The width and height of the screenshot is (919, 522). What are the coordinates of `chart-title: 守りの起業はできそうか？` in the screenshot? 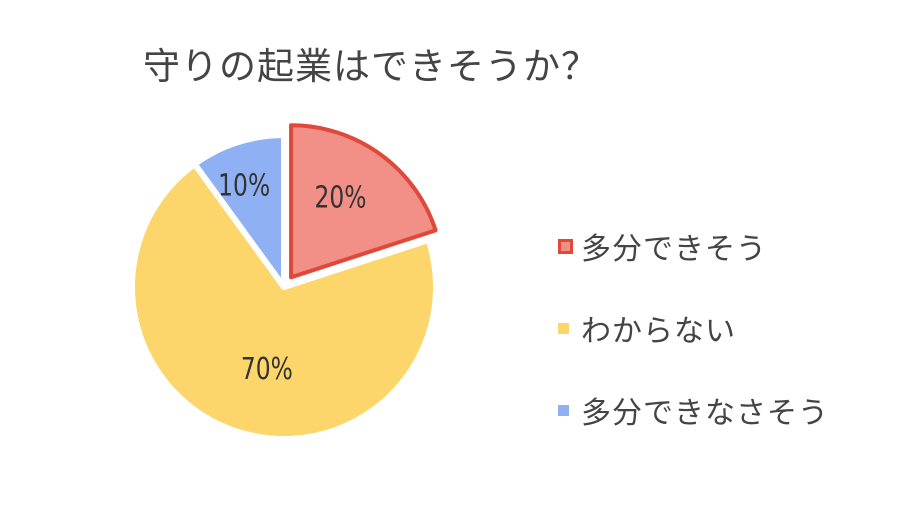 It's located at (371, 66).